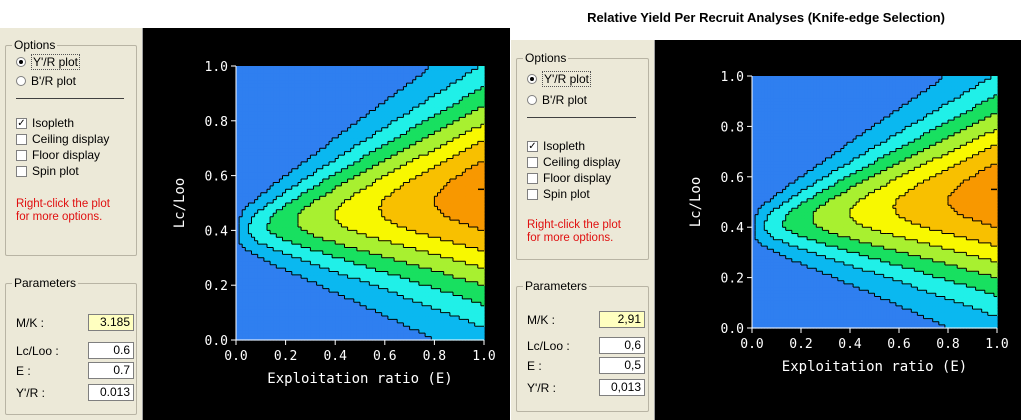  What do you see at coordinates (111, 322) in the screenshot?
I see `mk-input: 3.185` at bounding box center [111, 322].